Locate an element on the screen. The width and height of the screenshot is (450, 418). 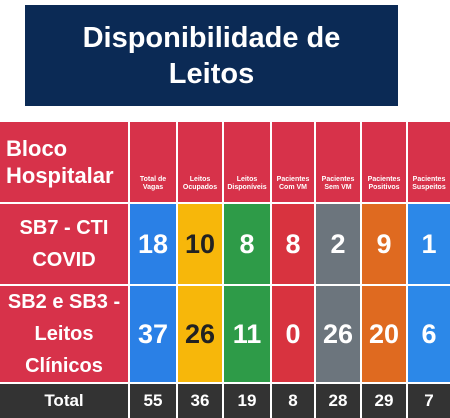
row-label: SB7 - CTI COVID is located at coordinates (64, 244).